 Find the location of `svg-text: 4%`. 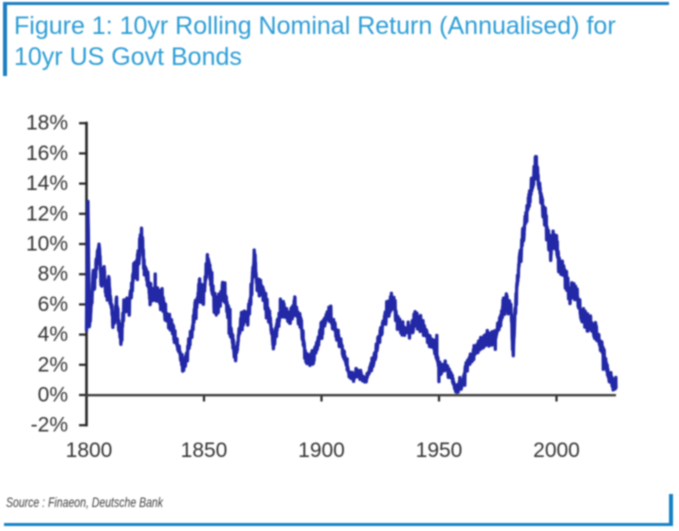

svg-text: 4% is located at coordinates (53, 334).